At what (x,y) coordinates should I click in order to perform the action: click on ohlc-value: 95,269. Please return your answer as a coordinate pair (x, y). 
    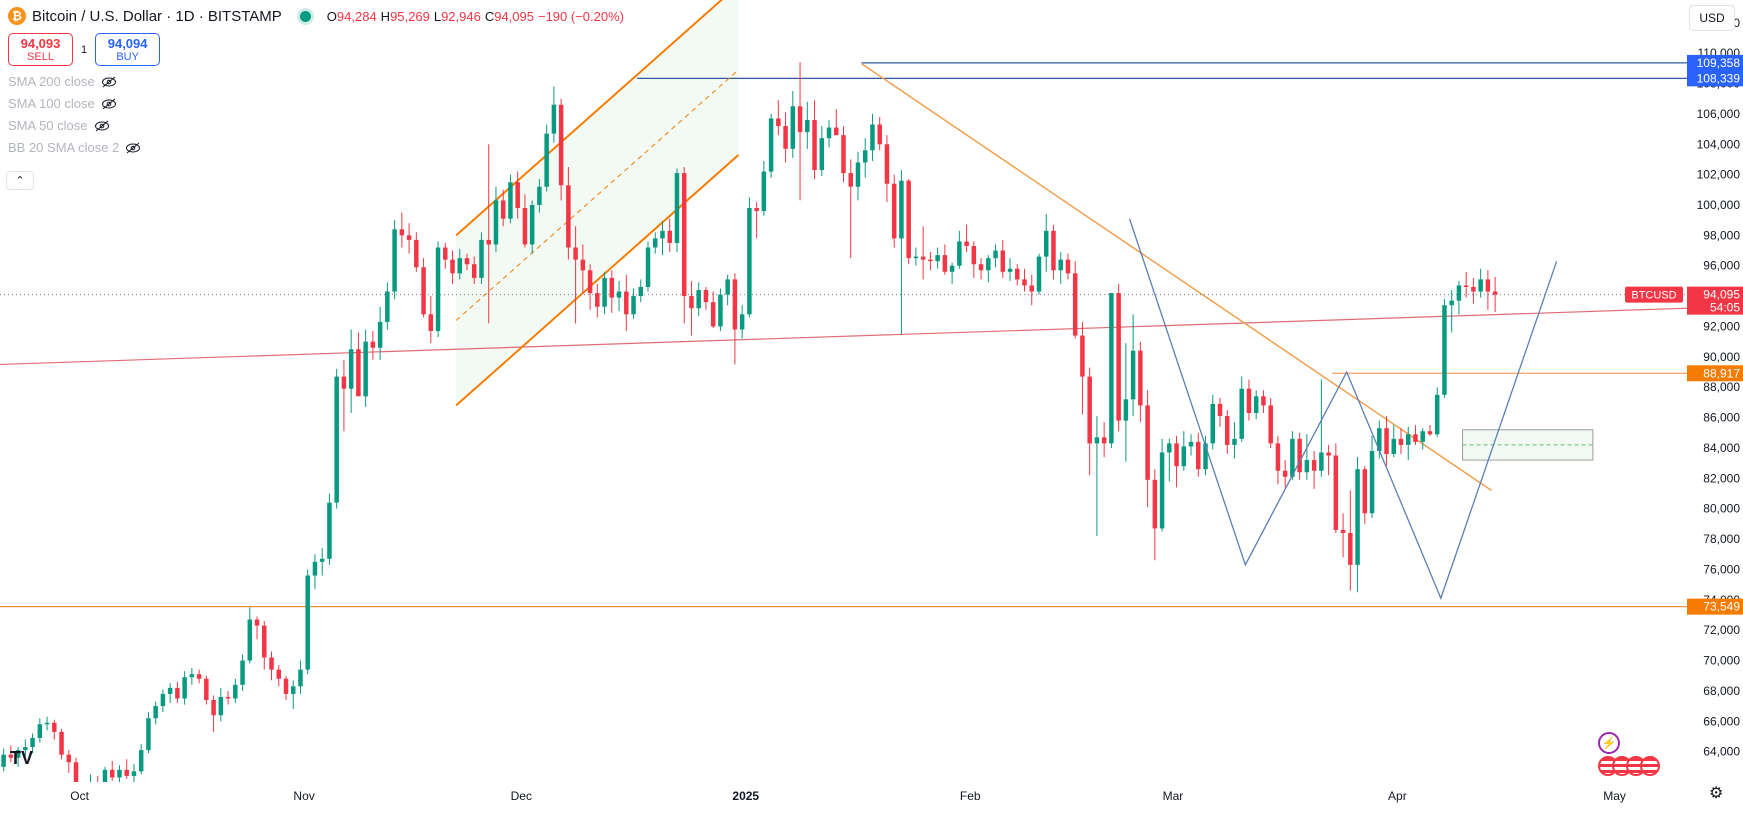
    Looking at the image, I should click on (410, 16).